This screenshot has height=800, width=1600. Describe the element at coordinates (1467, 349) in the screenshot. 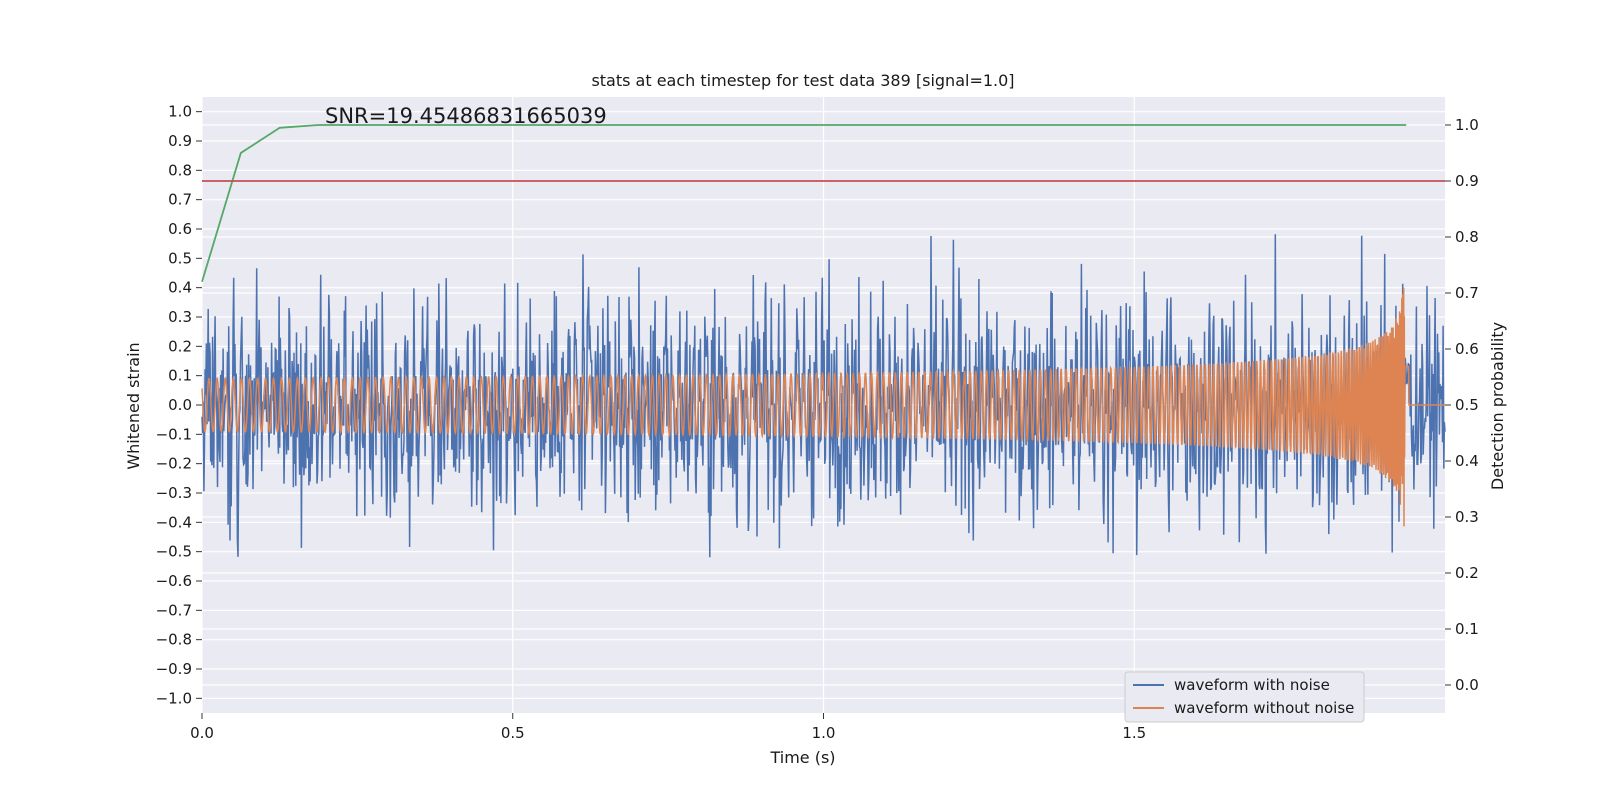

I see `y2-tick-label: 0.6` at that location.